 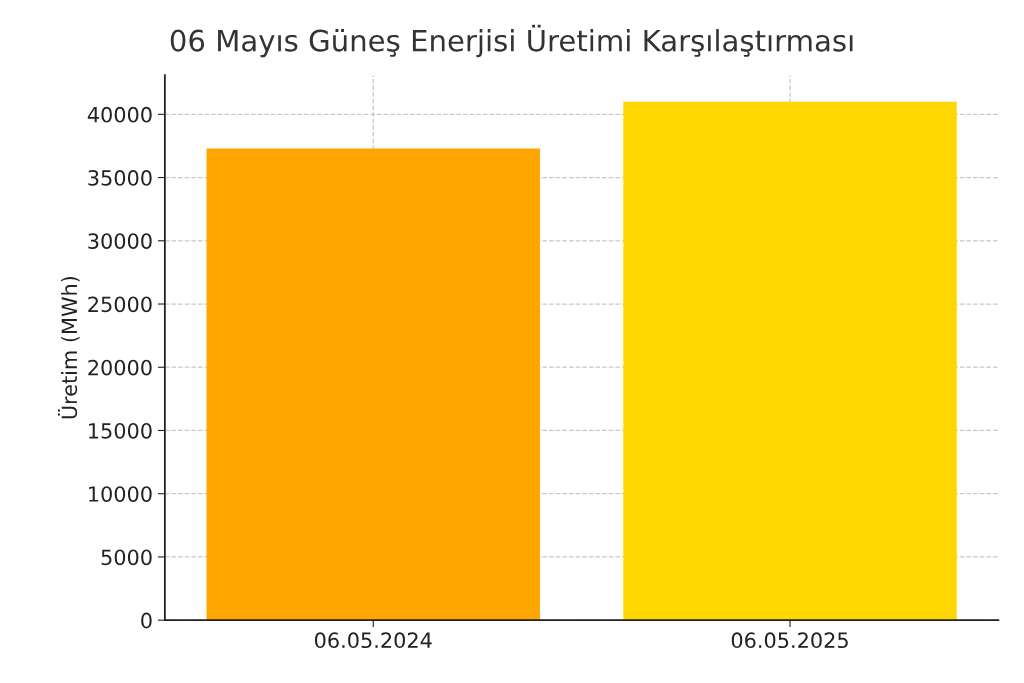 I want to click on y-tick-label: 0, so click(x=146, y=620).